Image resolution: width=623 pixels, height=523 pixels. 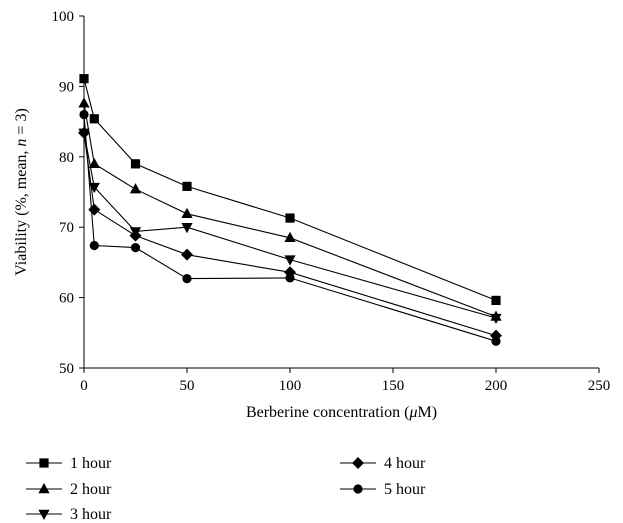 I want to click on legend-item: 2 hour, so click(x=69, y=489).